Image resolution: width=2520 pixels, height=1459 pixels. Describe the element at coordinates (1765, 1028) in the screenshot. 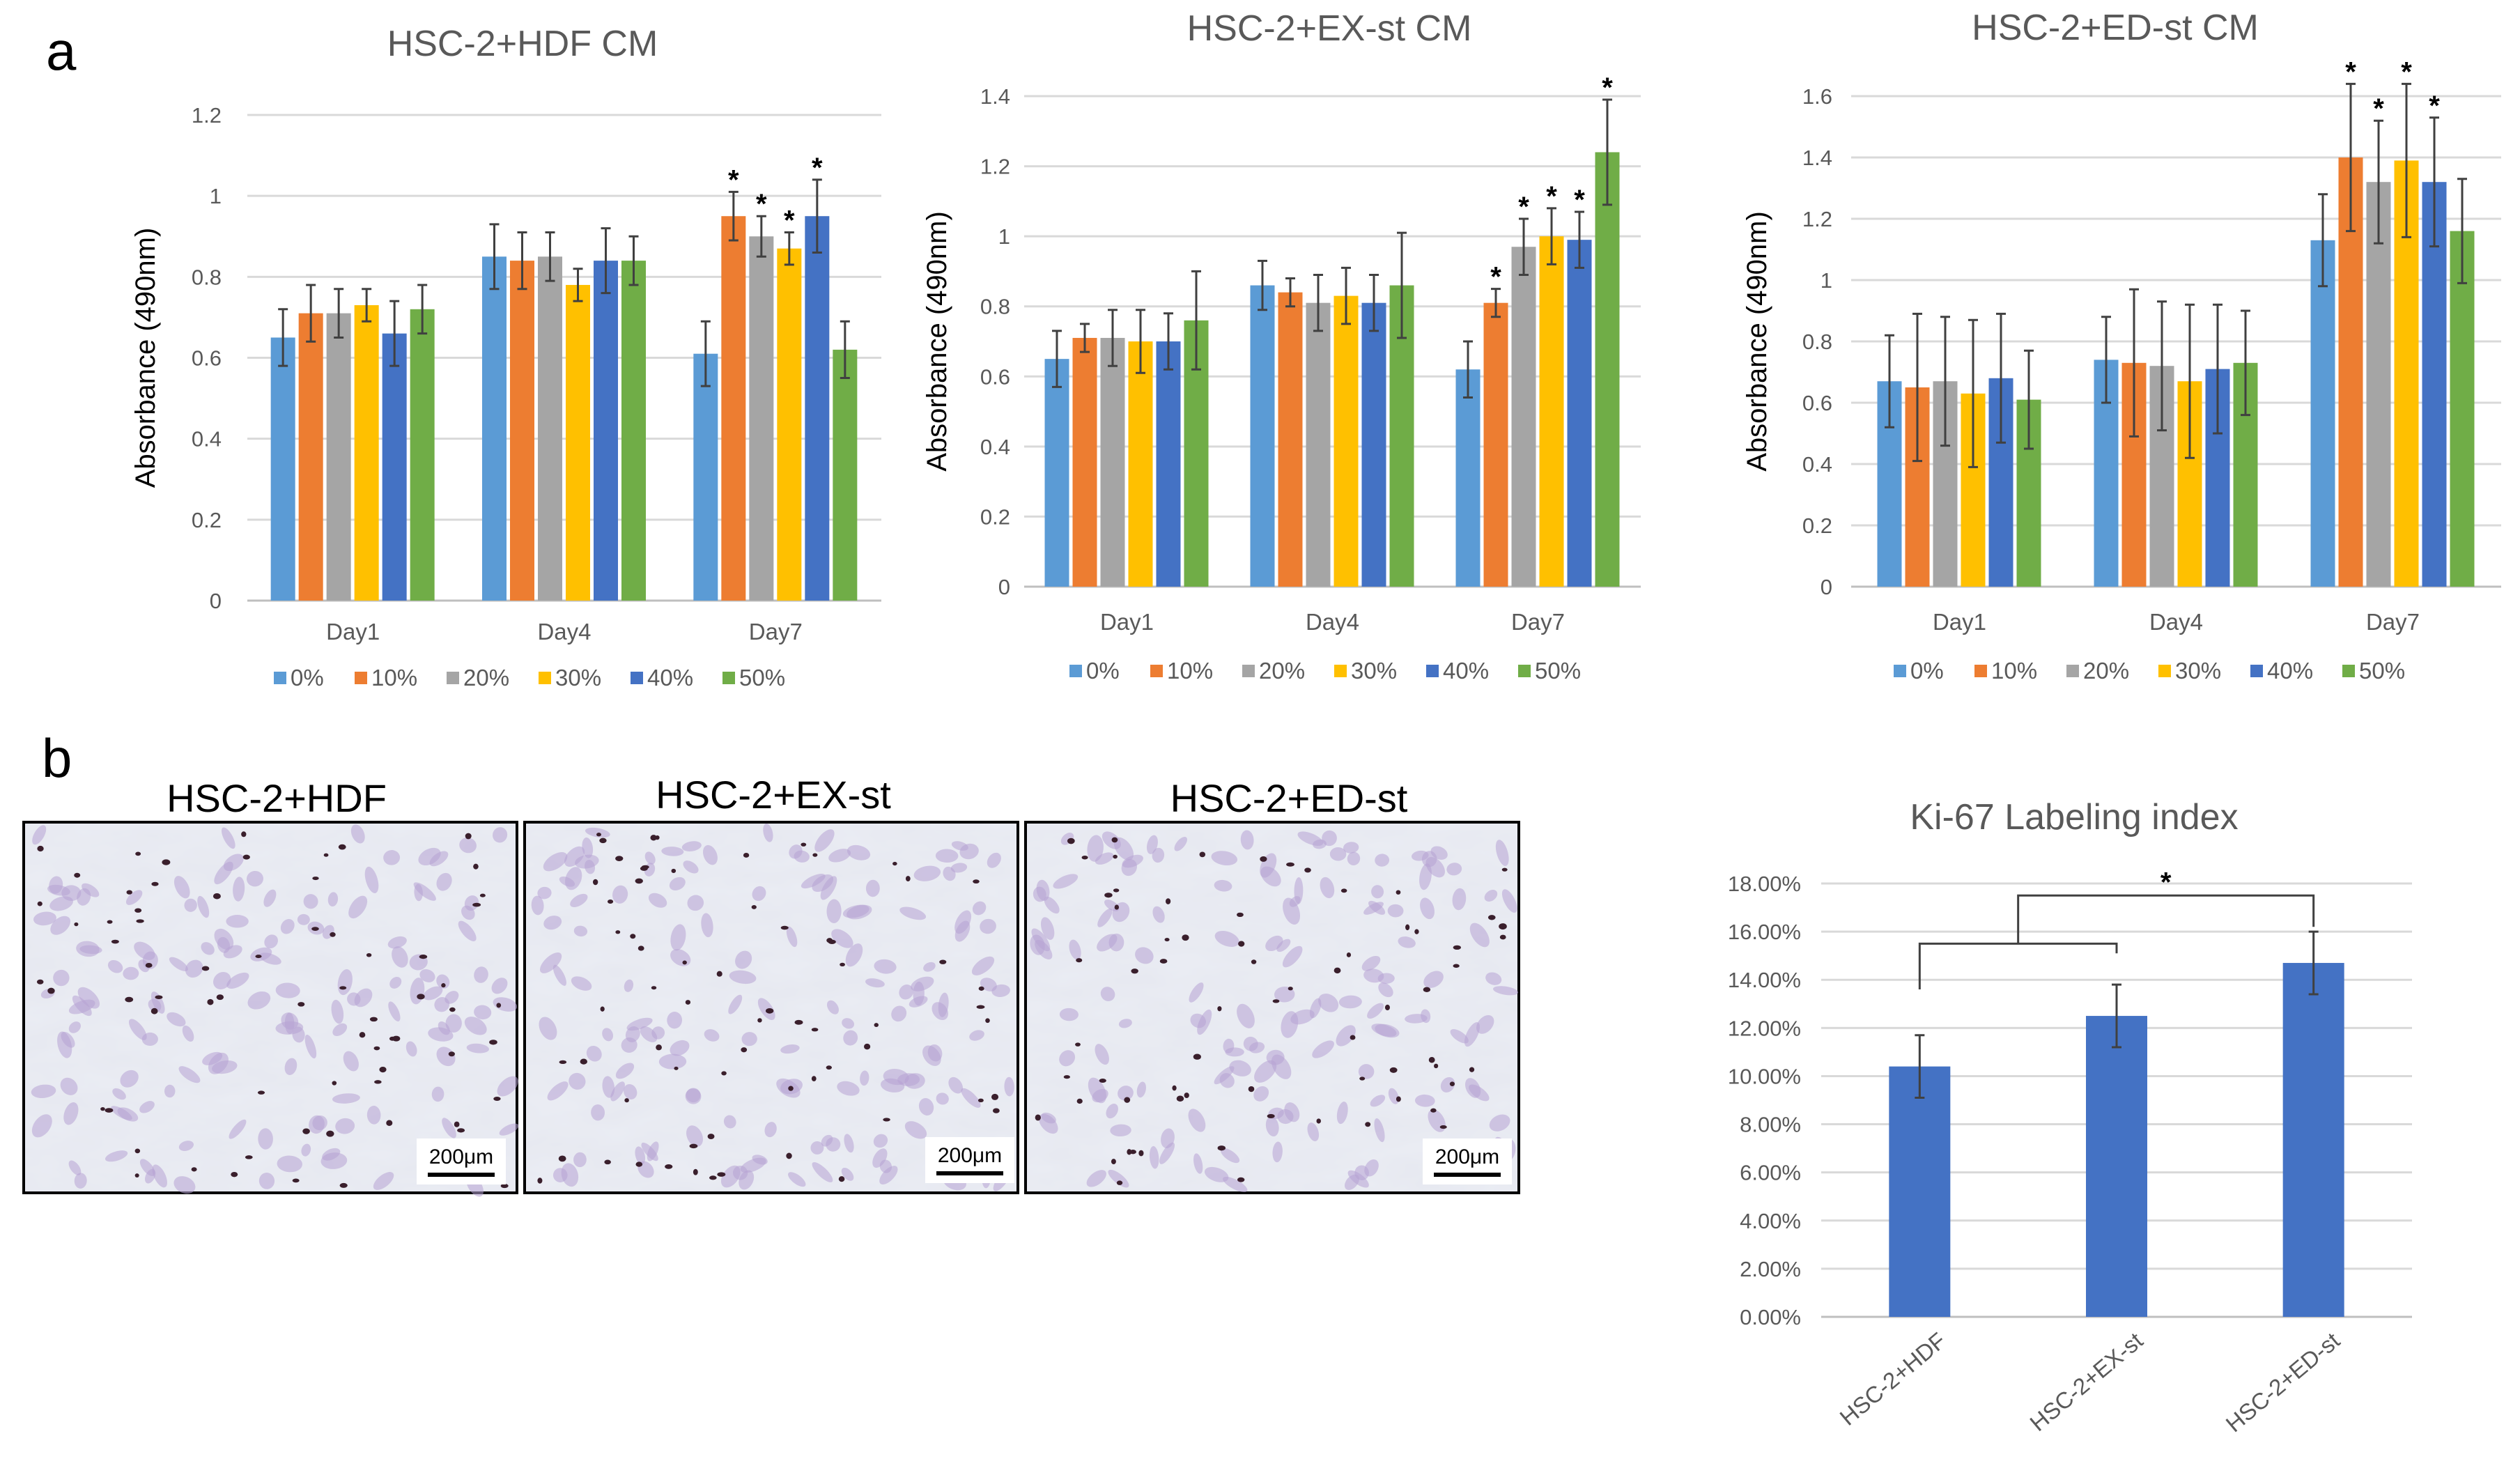

I see `y-tick-label: 12.00%` at that location.